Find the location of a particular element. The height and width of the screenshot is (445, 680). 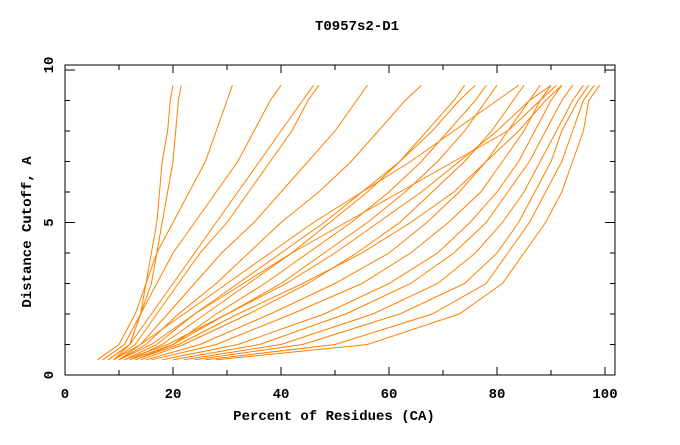

x-tick-label: 100 is located at coordinates (604, 395).